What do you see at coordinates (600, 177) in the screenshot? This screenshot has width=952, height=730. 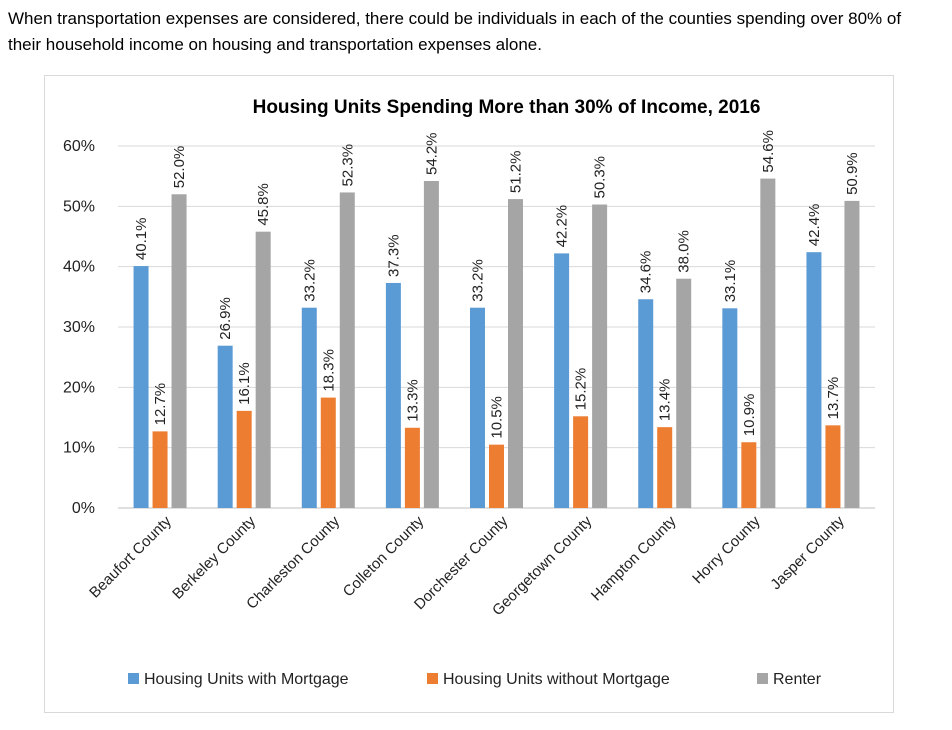 I see `data-label: 50.3%` at bounding box center [600, 177].